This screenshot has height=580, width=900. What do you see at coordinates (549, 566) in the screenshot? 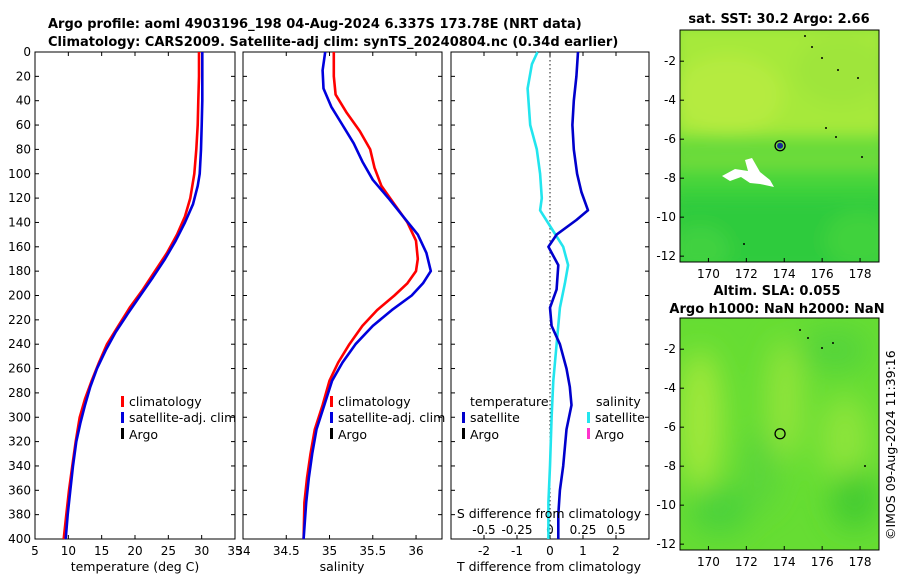
I see `t-difference-xlabel: T difference from climatology` at bounding box center [549, 566].